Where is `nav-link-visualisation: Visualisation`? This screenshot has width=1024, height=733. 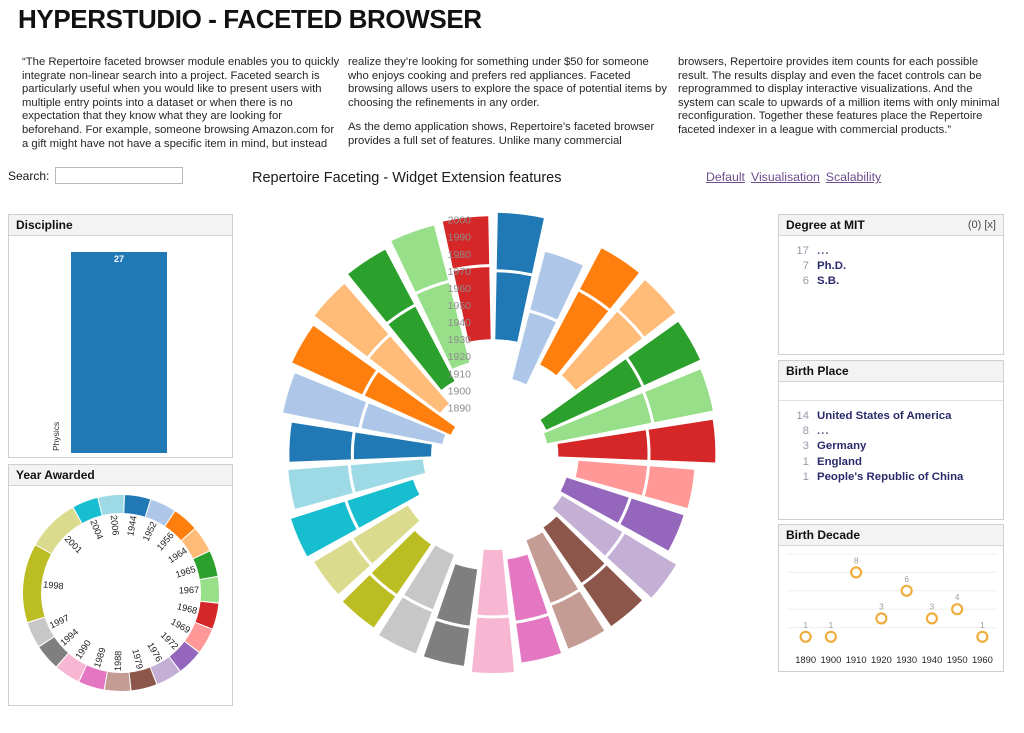 nav-link-visualisation: Visualisation is located at coordinates (785, 177).